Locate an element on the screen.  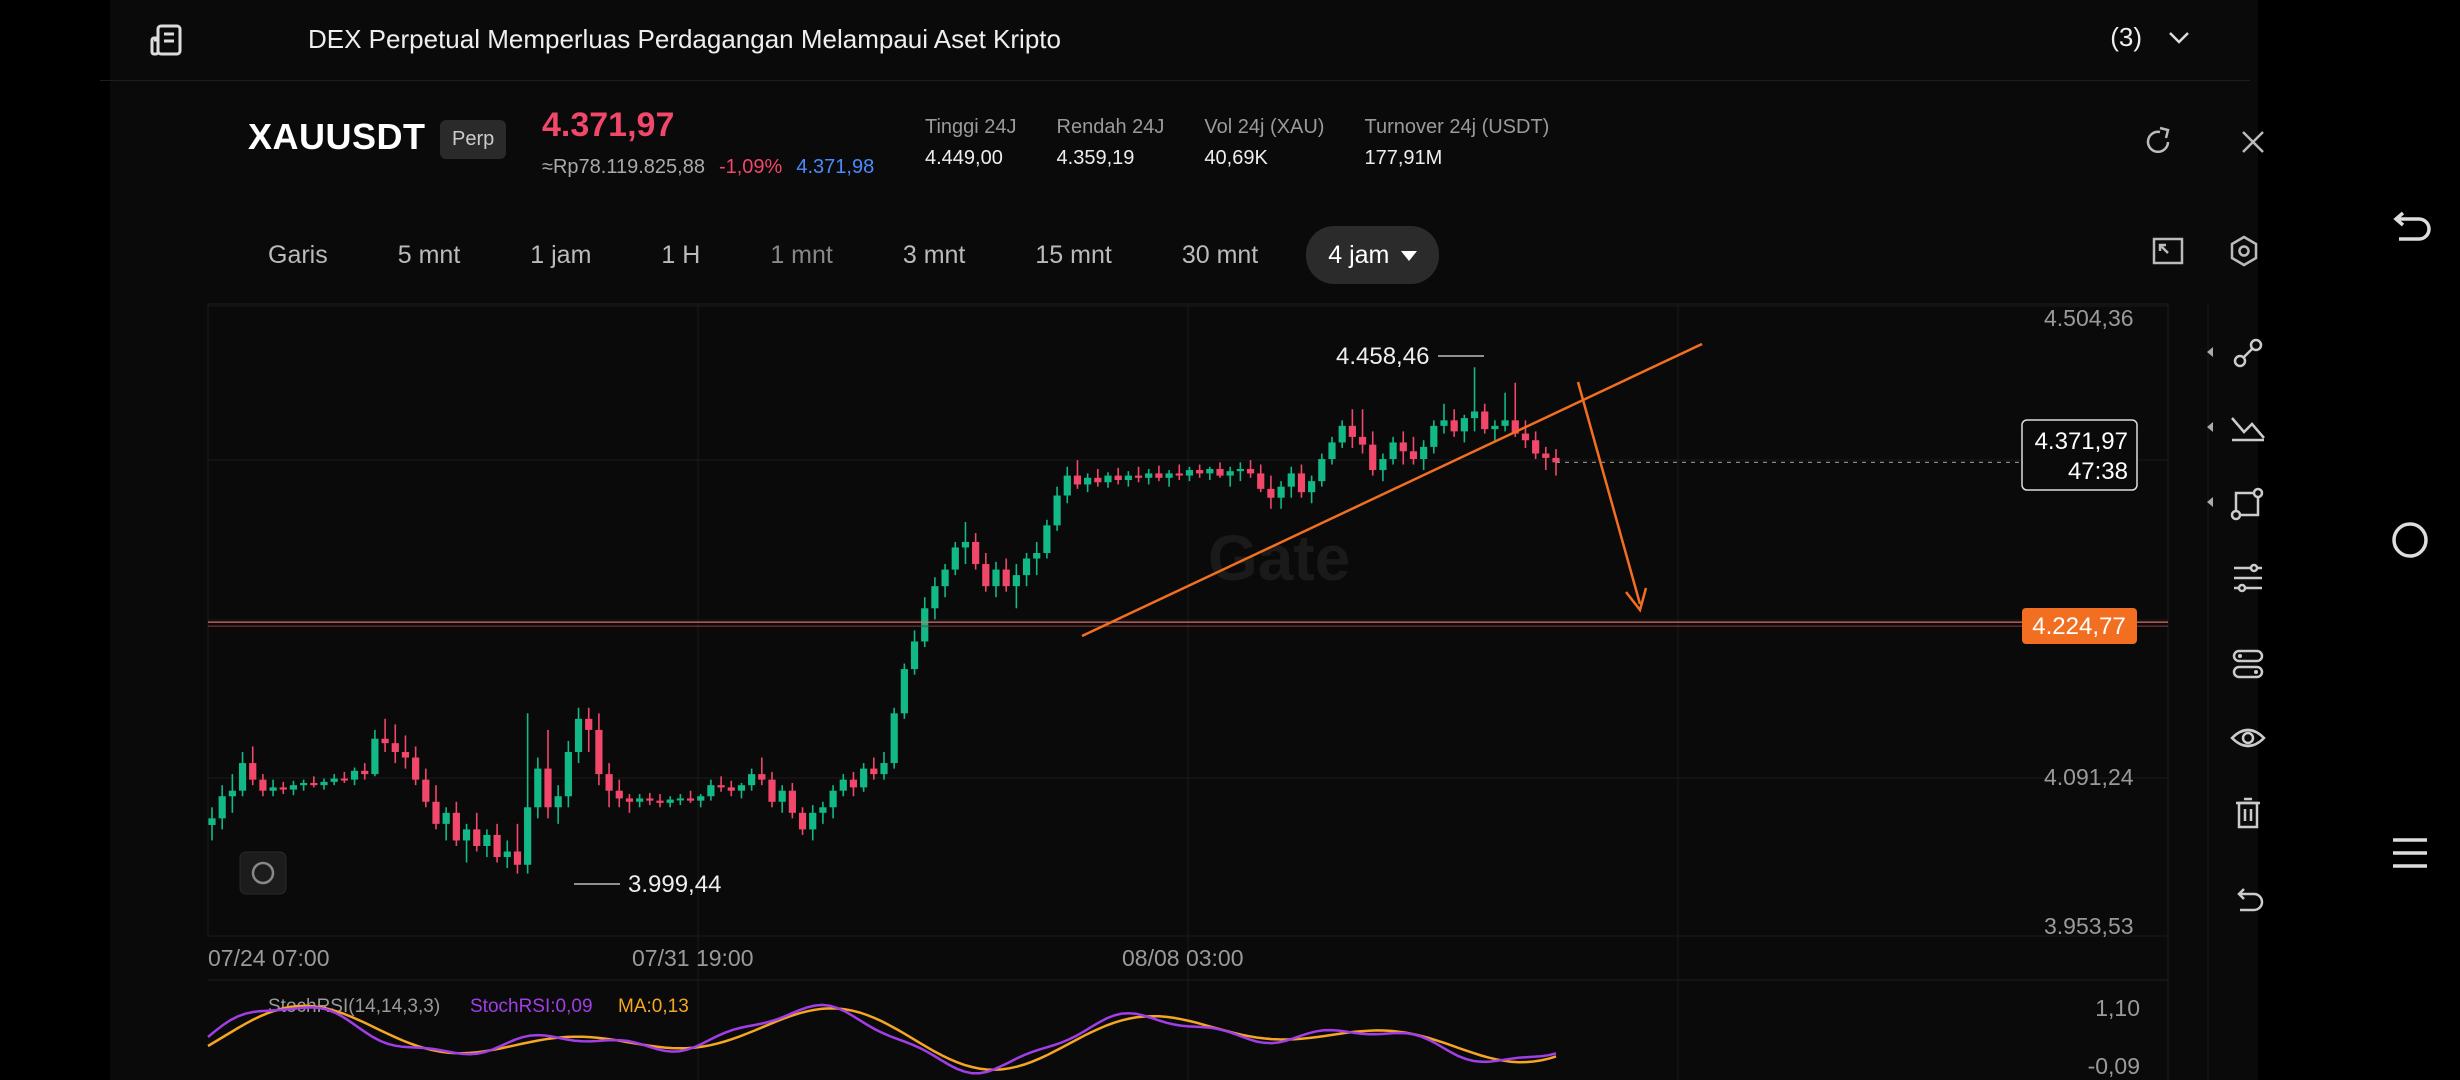
perp-badge: Perp is located at coordinates (473, 139).